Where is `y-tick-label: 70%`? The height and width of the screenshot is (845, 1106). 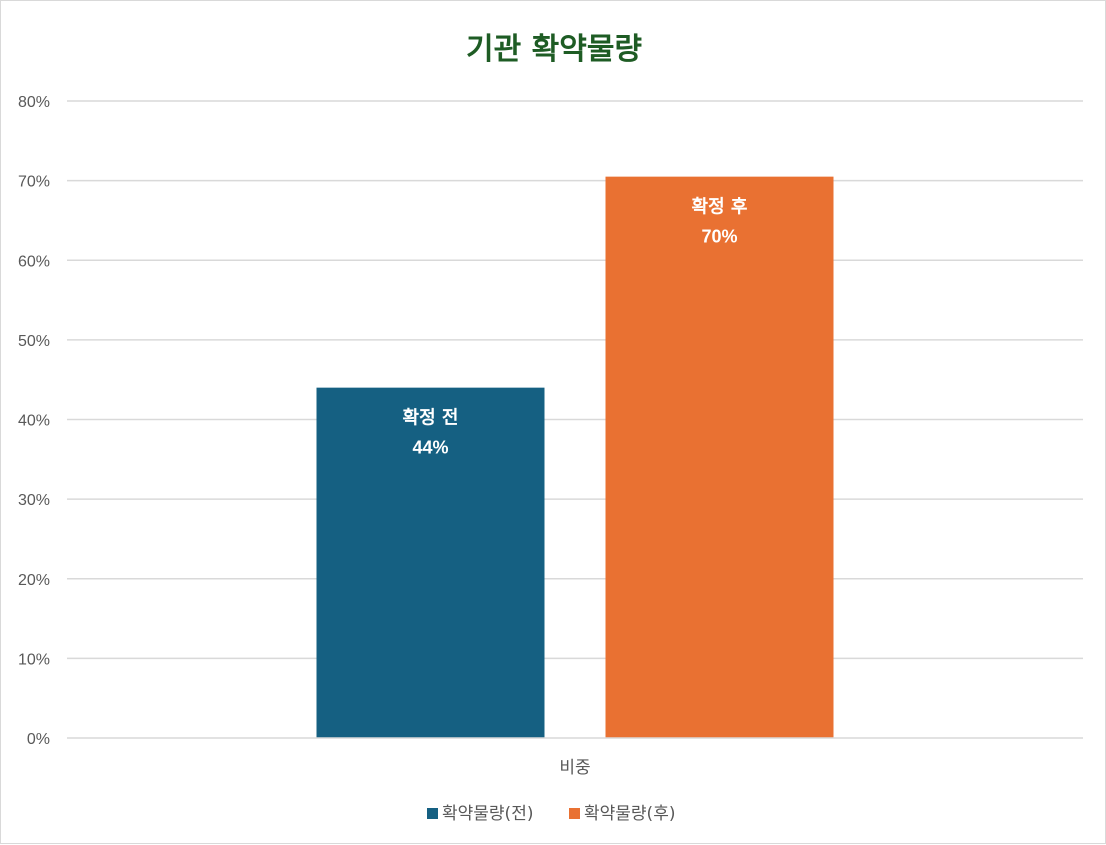
y-tick-label: 70% is located at coordinates (34, 182).